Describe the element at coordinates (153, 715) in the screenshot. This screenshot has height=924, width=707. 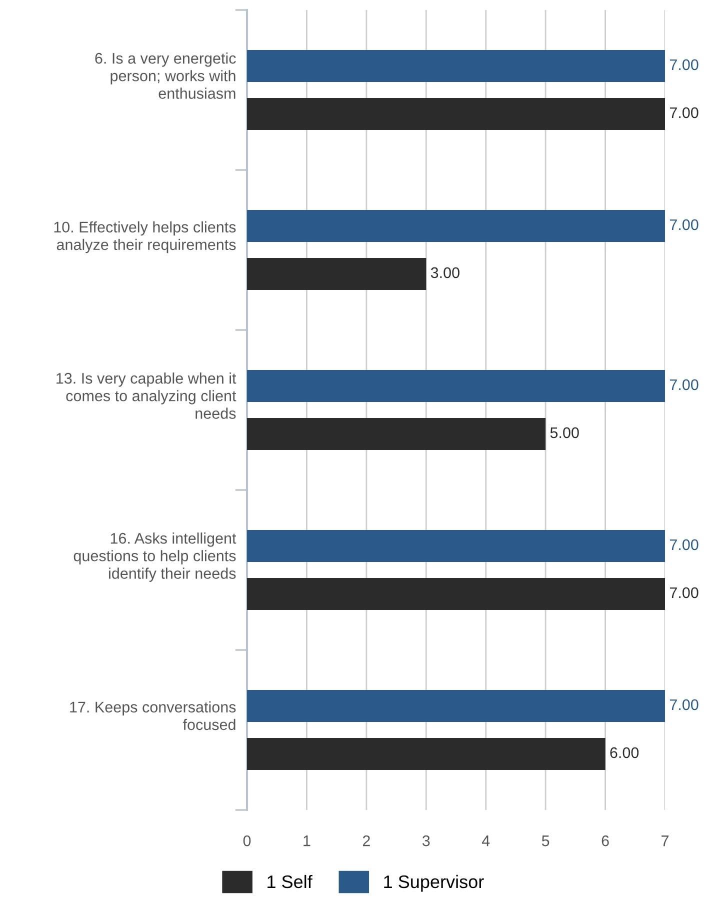
I see `y-tick-label: 17. Keeps conversations focused` at that location.